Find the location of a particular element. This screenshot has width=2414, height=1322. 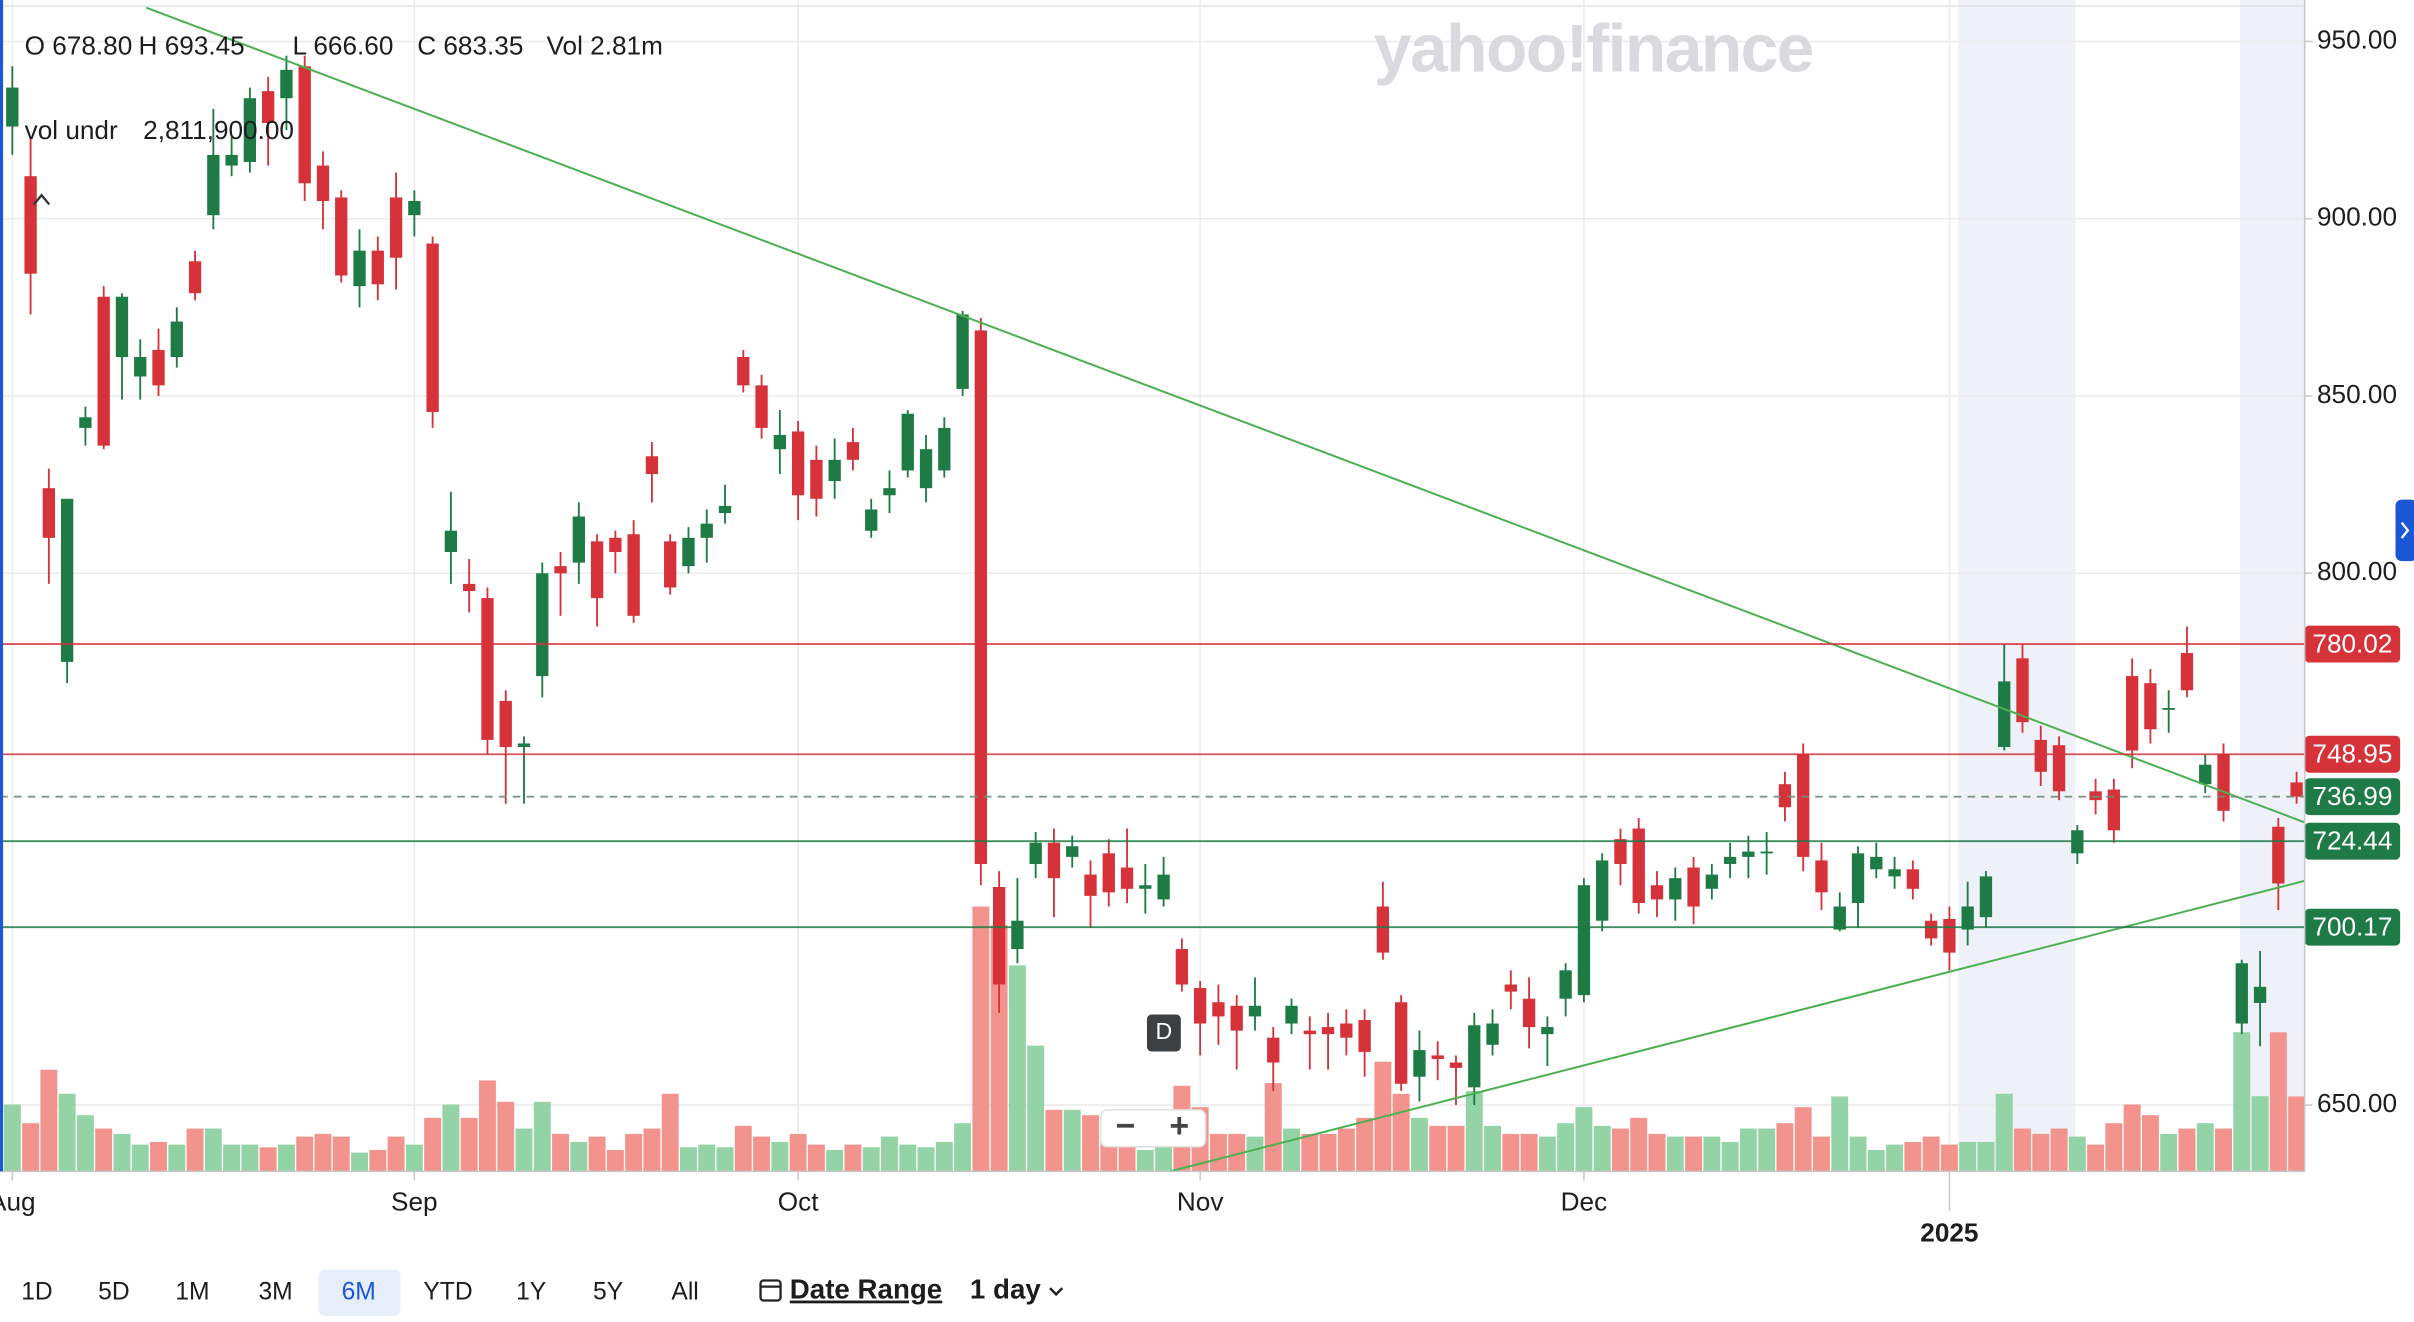

price-label: 748.95 is located at coordinates (2352, 754).